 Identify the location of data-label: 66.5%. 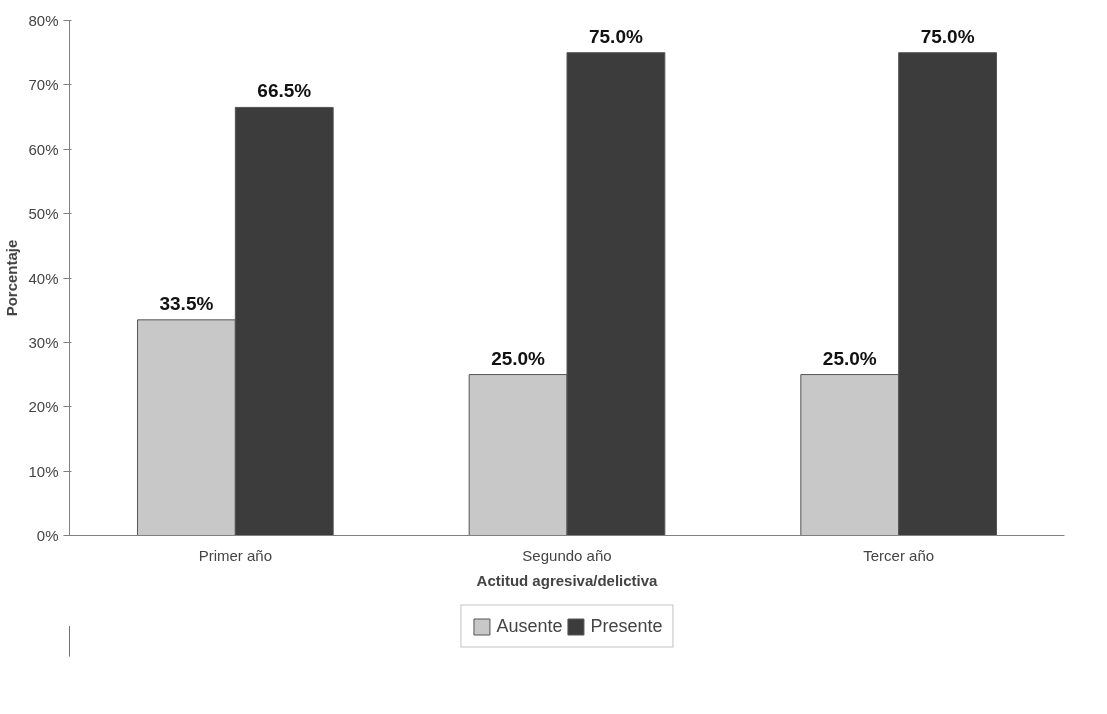
(284, 91).